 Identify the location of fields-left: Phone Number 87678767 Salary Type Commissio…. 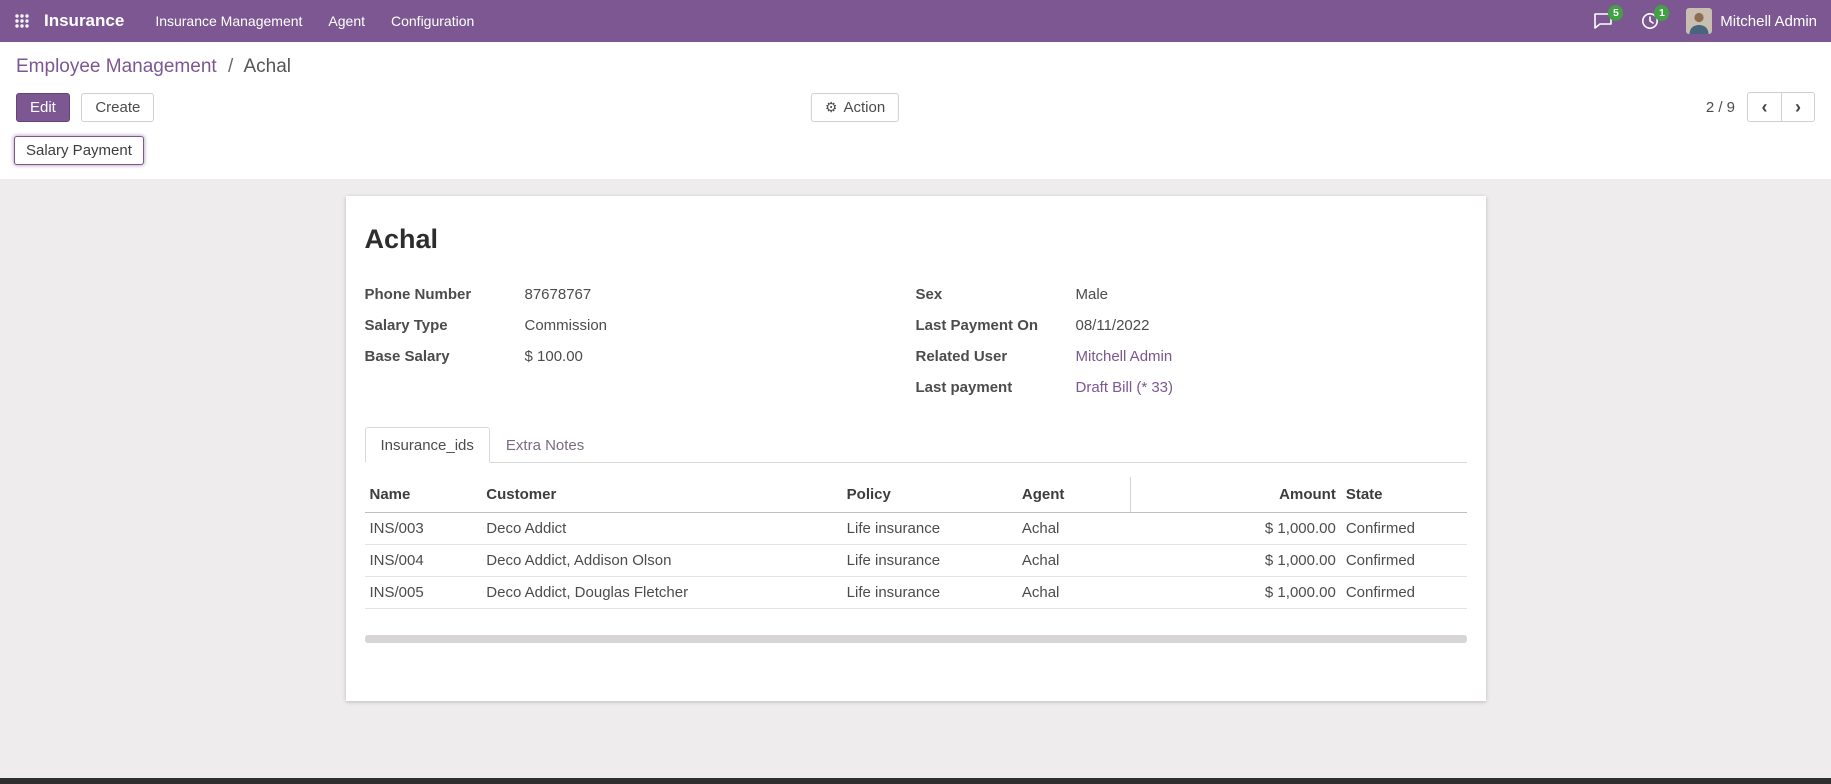
(640, 341).